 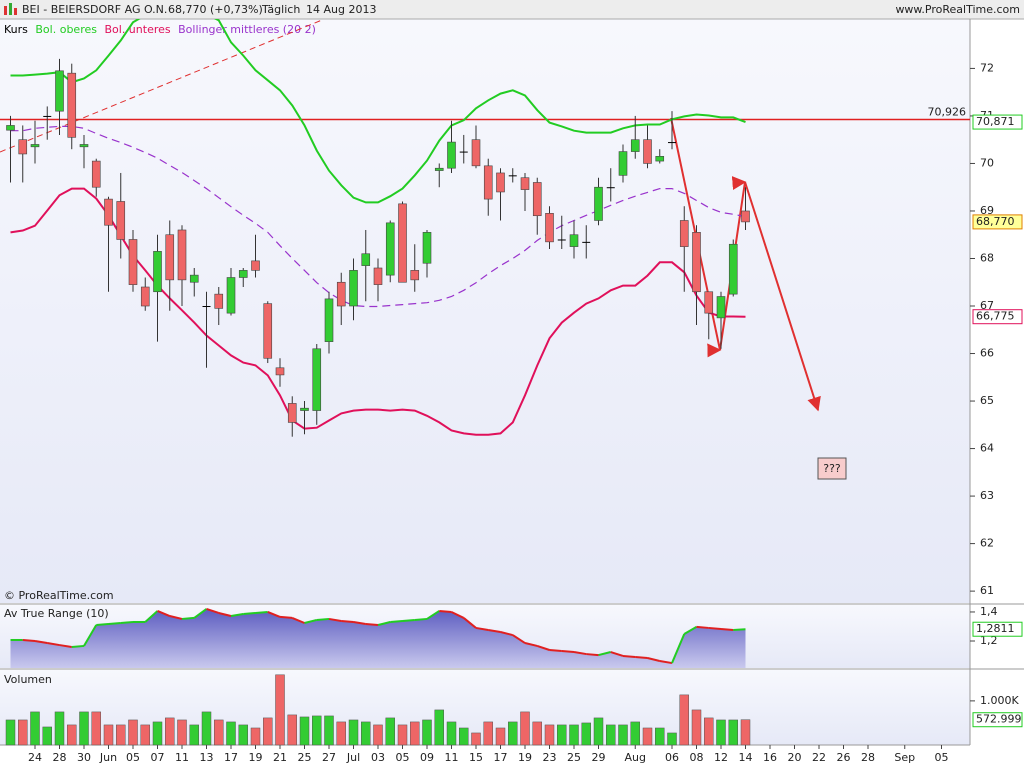 I want to click on period: Täglich, so click(x=280, y=9).